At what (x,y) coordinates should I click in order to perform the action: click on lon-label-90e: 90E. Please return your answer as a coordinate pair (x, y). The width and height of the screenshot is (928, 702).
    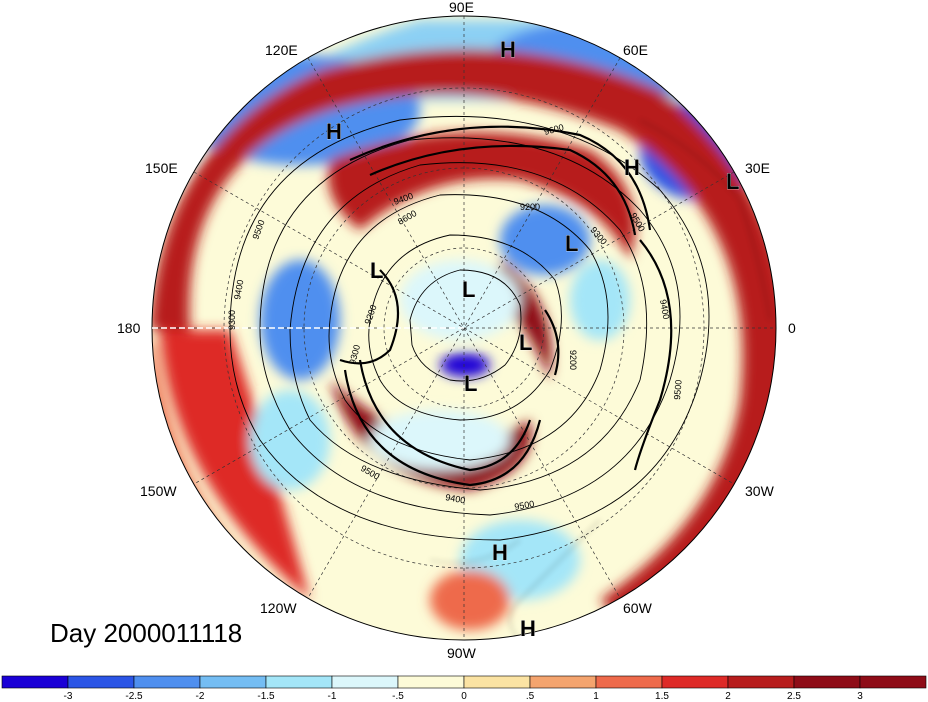
    Looking at the image, I should click on (461, 7).